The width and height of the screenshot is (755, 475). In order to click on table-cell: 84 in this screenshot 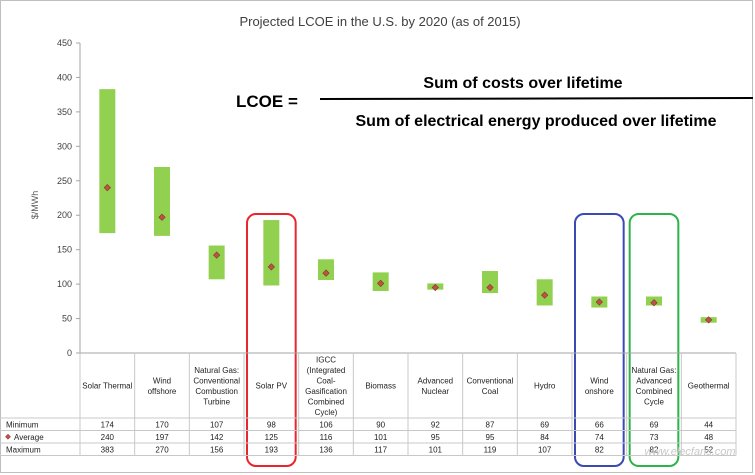, I will do `click(544, 437)`.